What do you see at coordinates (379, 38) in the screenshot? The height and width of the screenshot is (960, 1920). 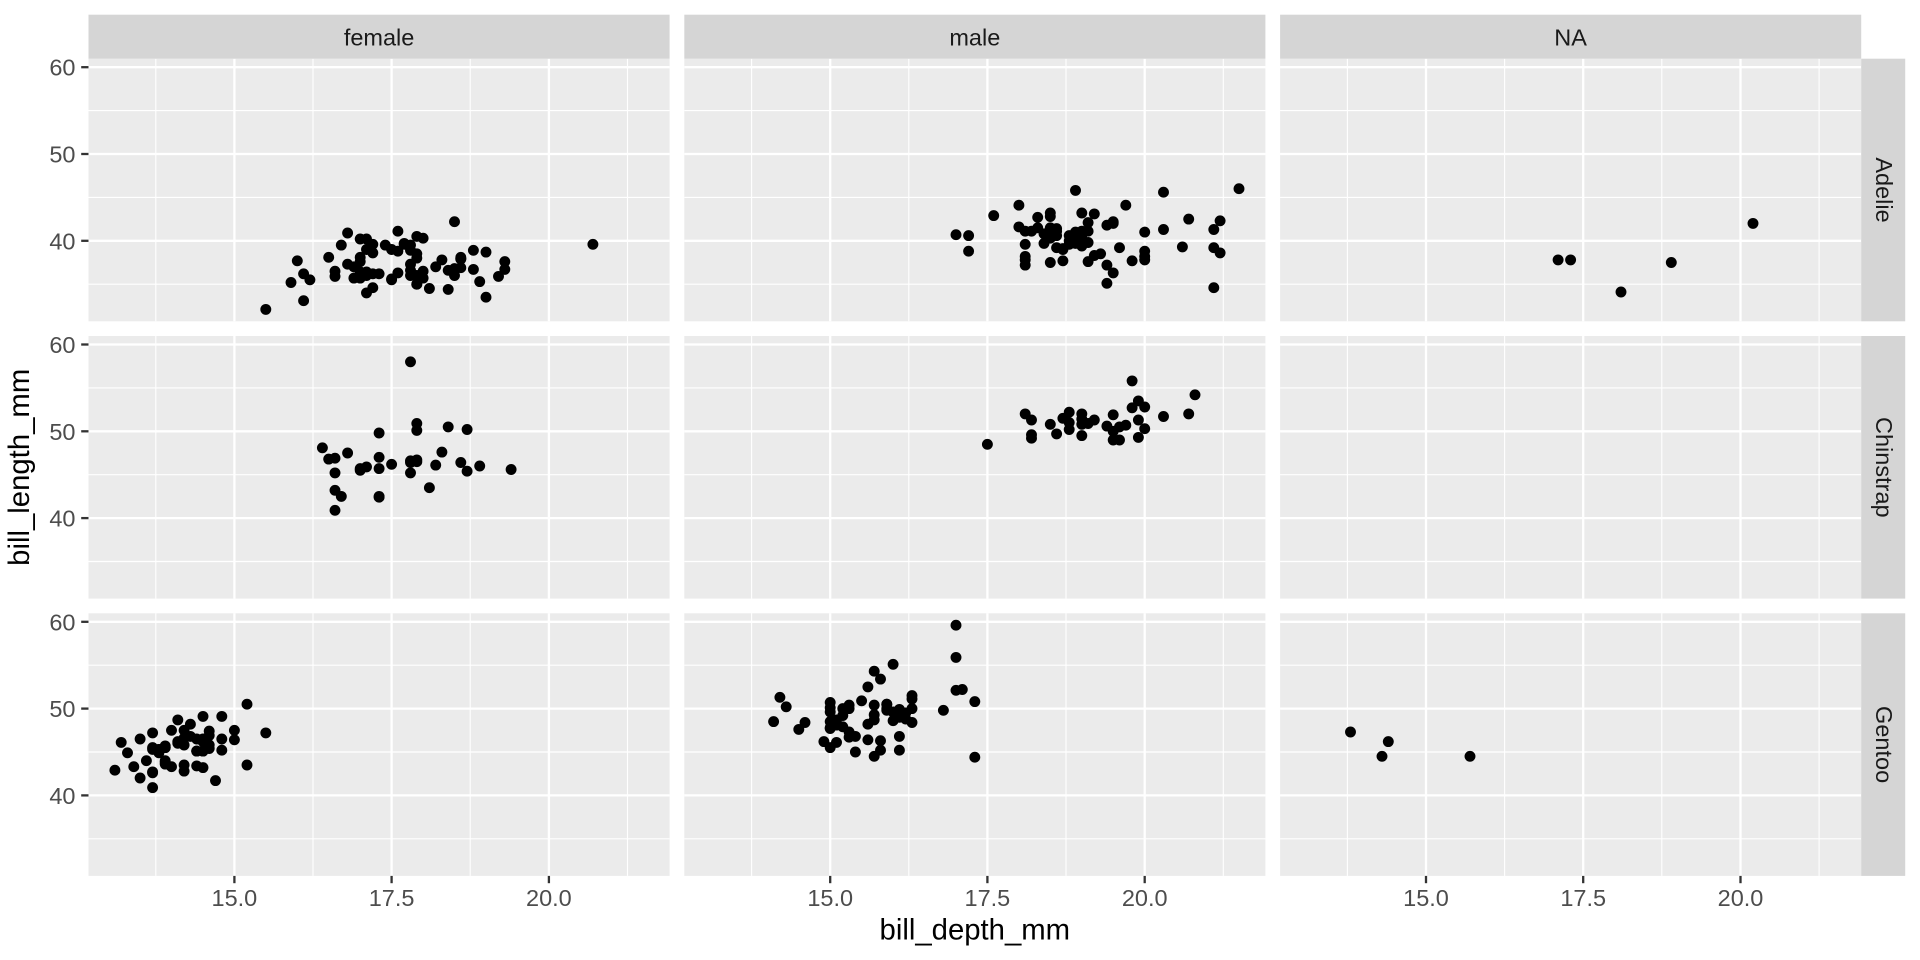 I see `svg-text: female` at bounding box center [379, 38].